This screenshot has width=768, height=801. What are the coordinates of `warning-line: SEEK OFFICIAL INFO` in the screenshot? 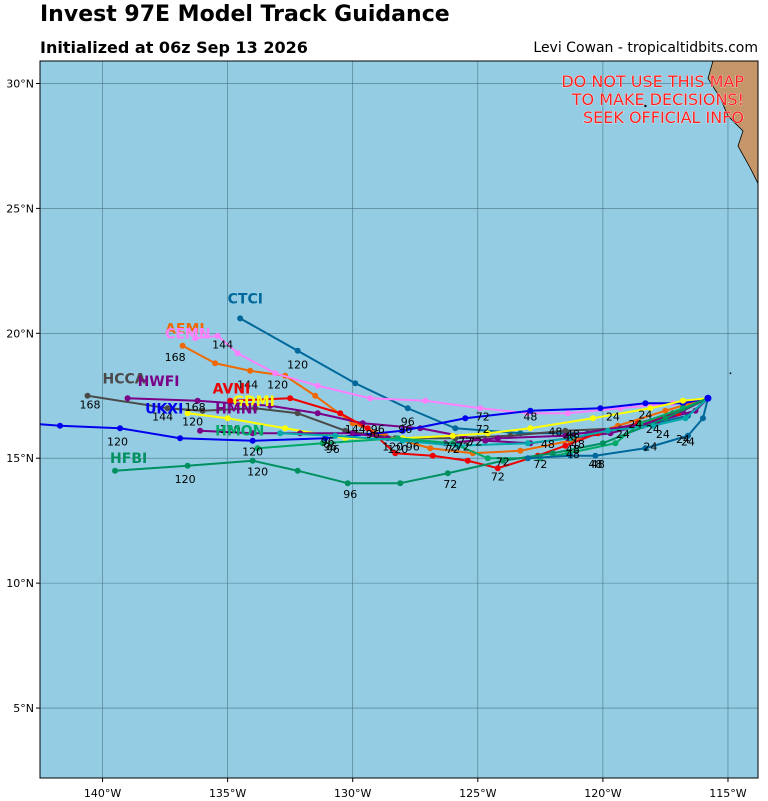 It's located at (663, 117).